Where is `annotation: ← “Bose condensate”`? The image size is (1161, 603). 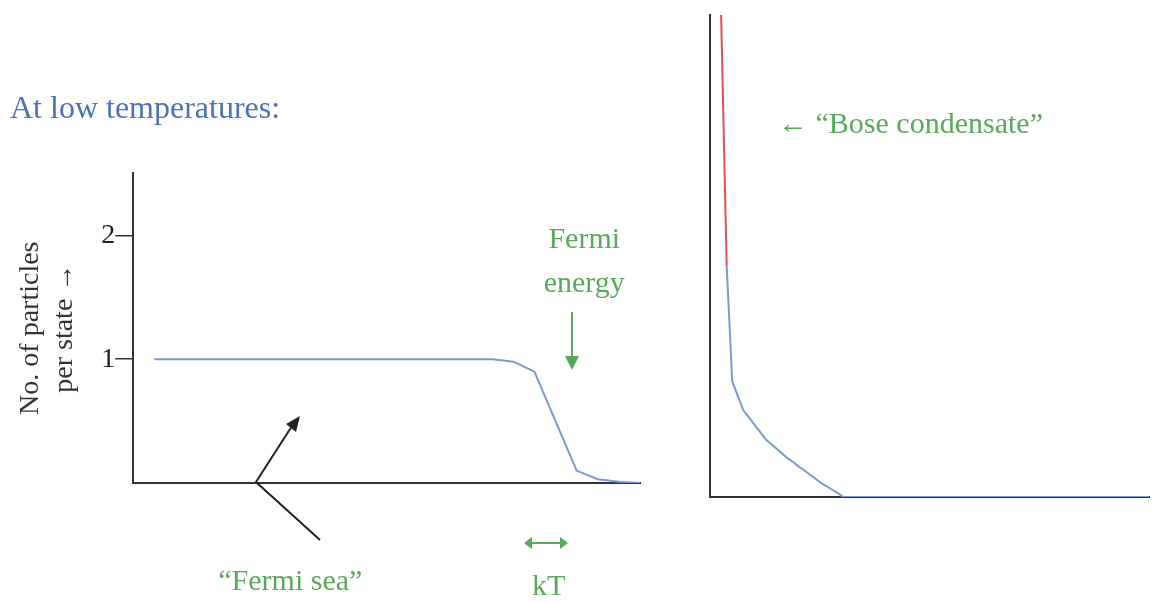
annotation: ← “Bose condensate” is located at coordinates (910, 122).